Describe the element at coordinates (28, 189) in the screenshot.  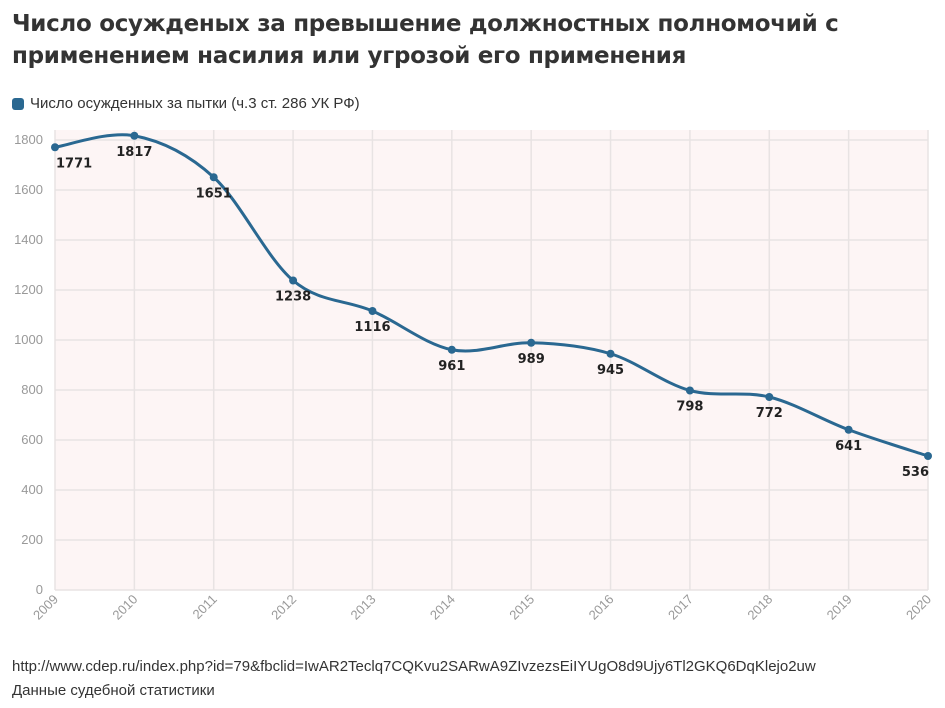
I see `y-tick-label: 1600` at that location.